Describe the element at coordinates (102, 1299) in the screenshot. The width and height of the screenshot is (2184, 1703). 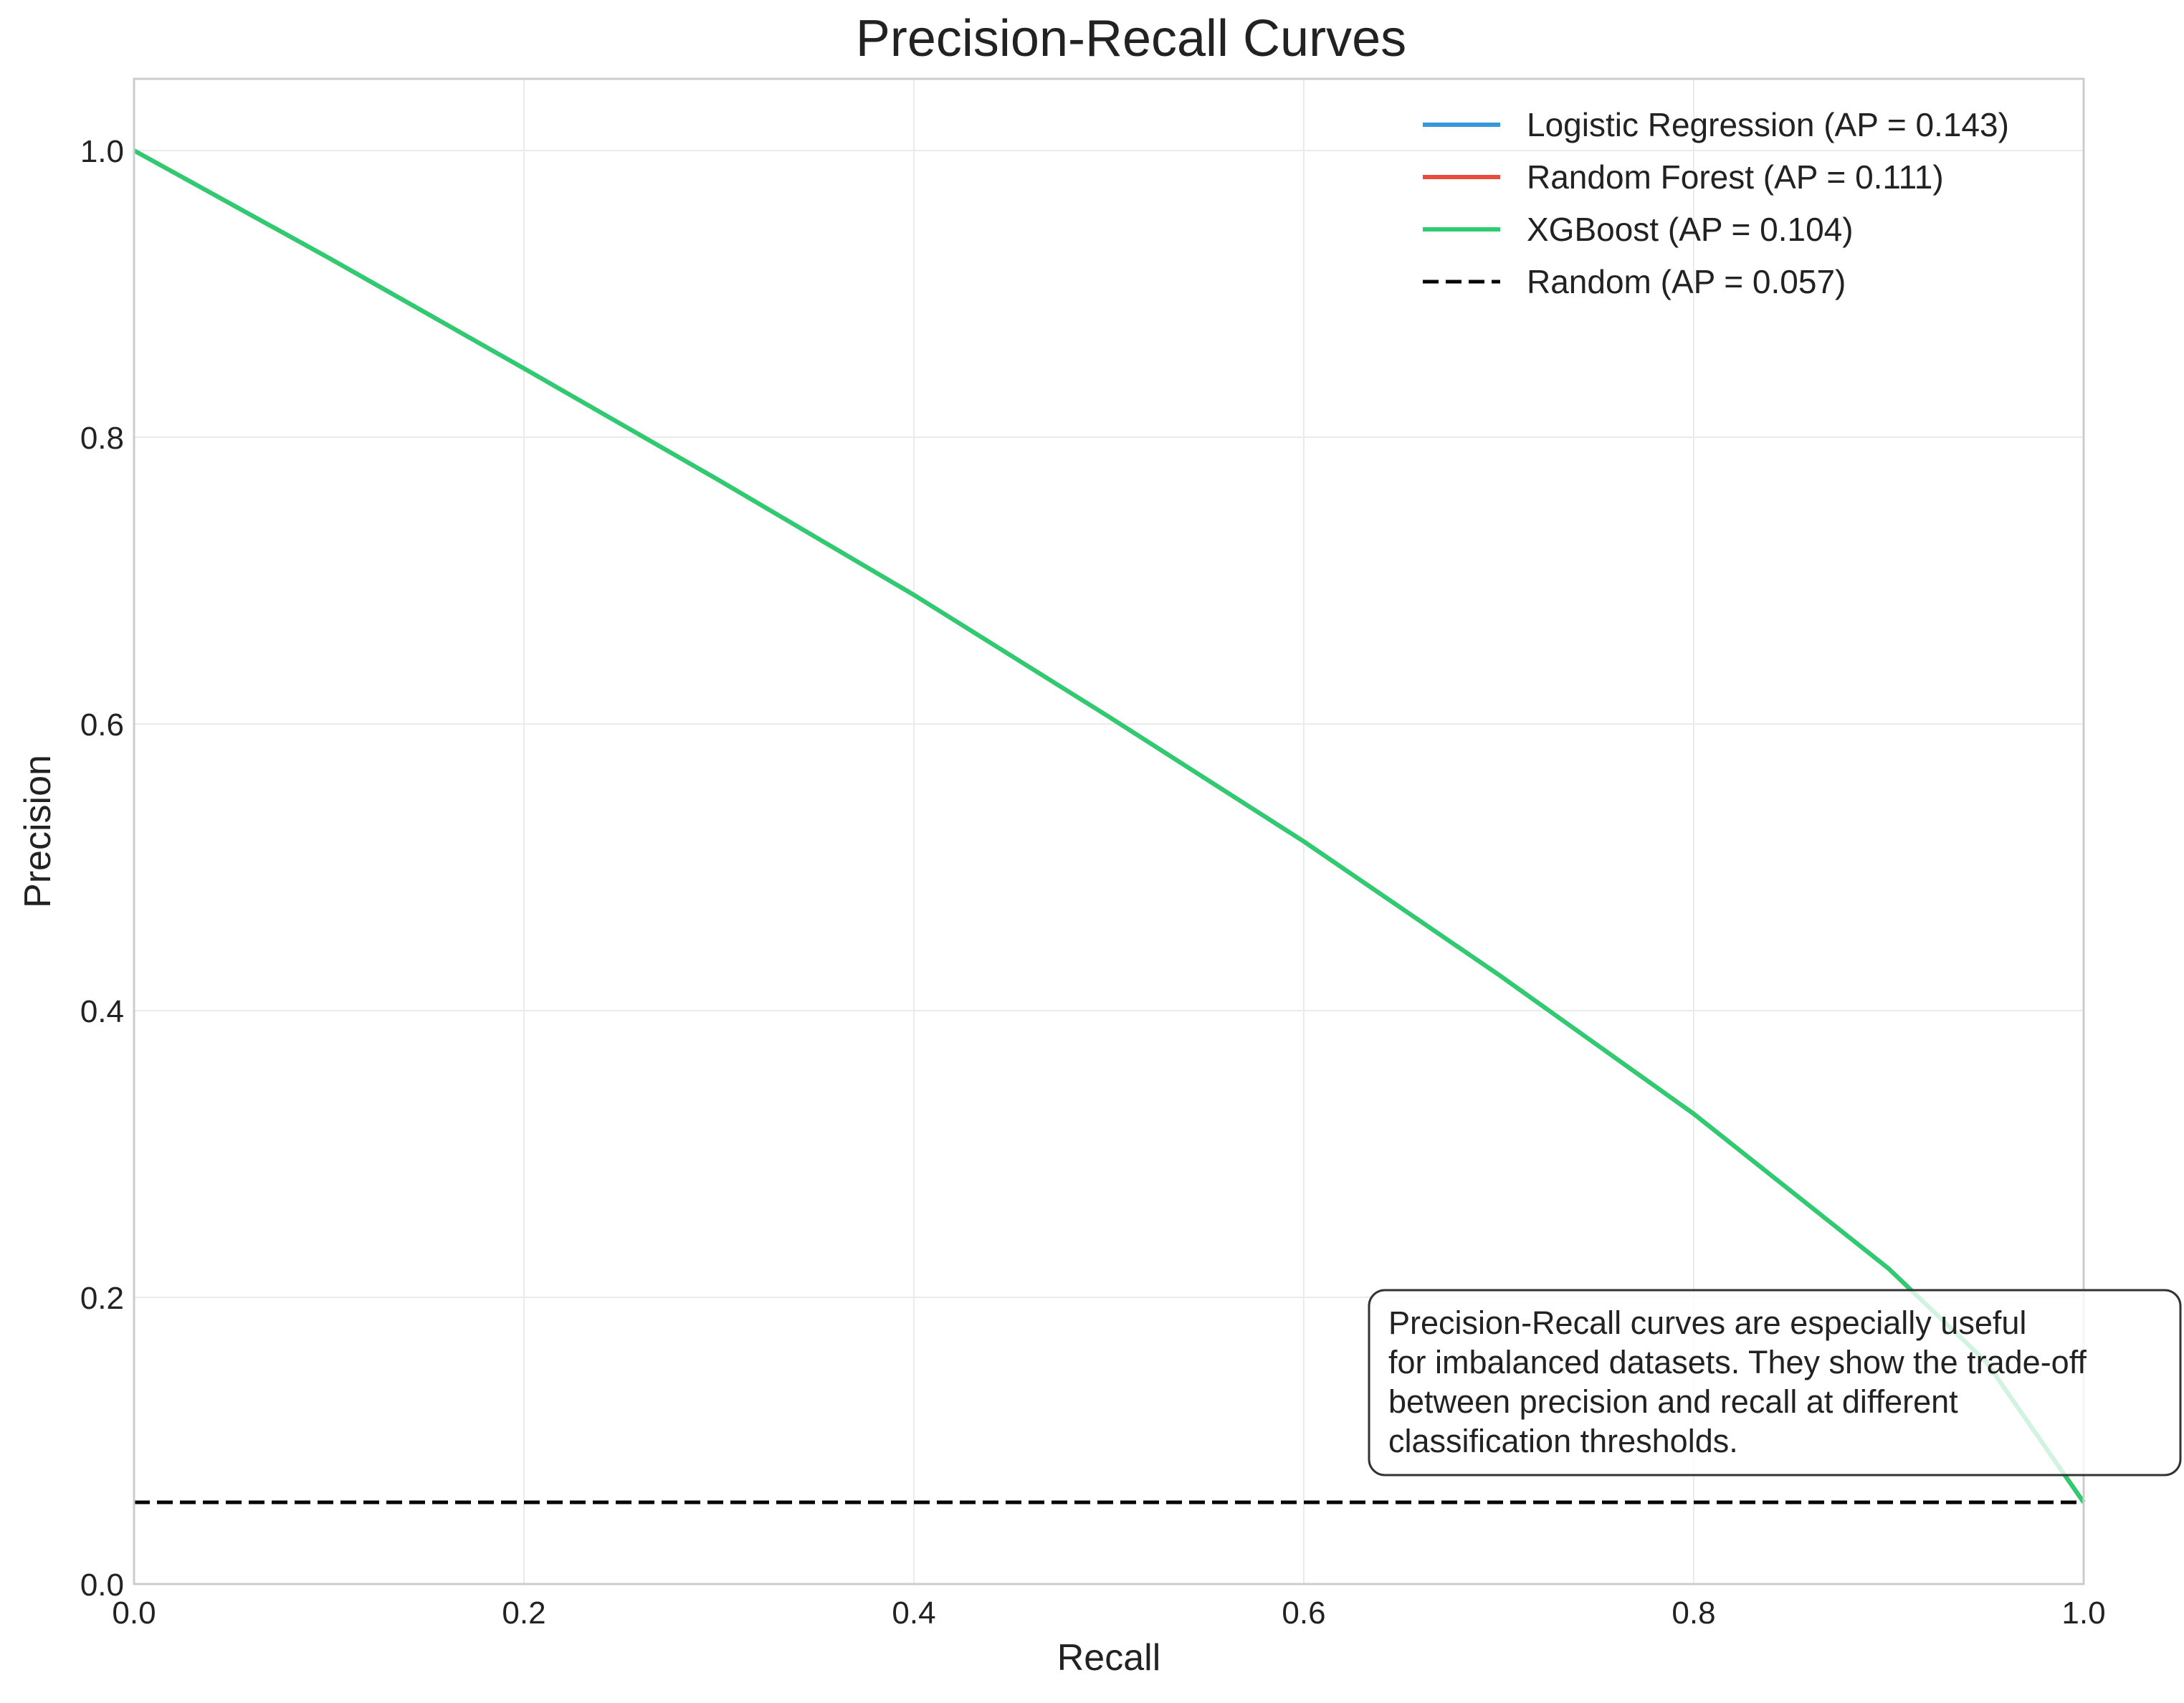
I see `y-tick-label: 0.2` at that location.